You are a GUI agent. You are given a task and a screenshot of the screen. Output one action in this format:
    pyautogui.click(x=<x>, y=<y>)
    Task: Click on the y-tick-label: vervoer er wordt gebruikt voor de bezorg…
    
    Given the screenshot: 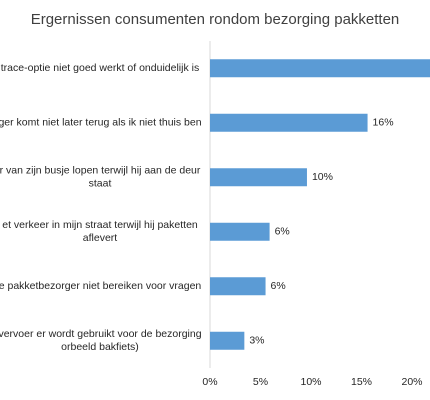 What is the action you would take?
    pyautogui.click(x=101, y=334)
    